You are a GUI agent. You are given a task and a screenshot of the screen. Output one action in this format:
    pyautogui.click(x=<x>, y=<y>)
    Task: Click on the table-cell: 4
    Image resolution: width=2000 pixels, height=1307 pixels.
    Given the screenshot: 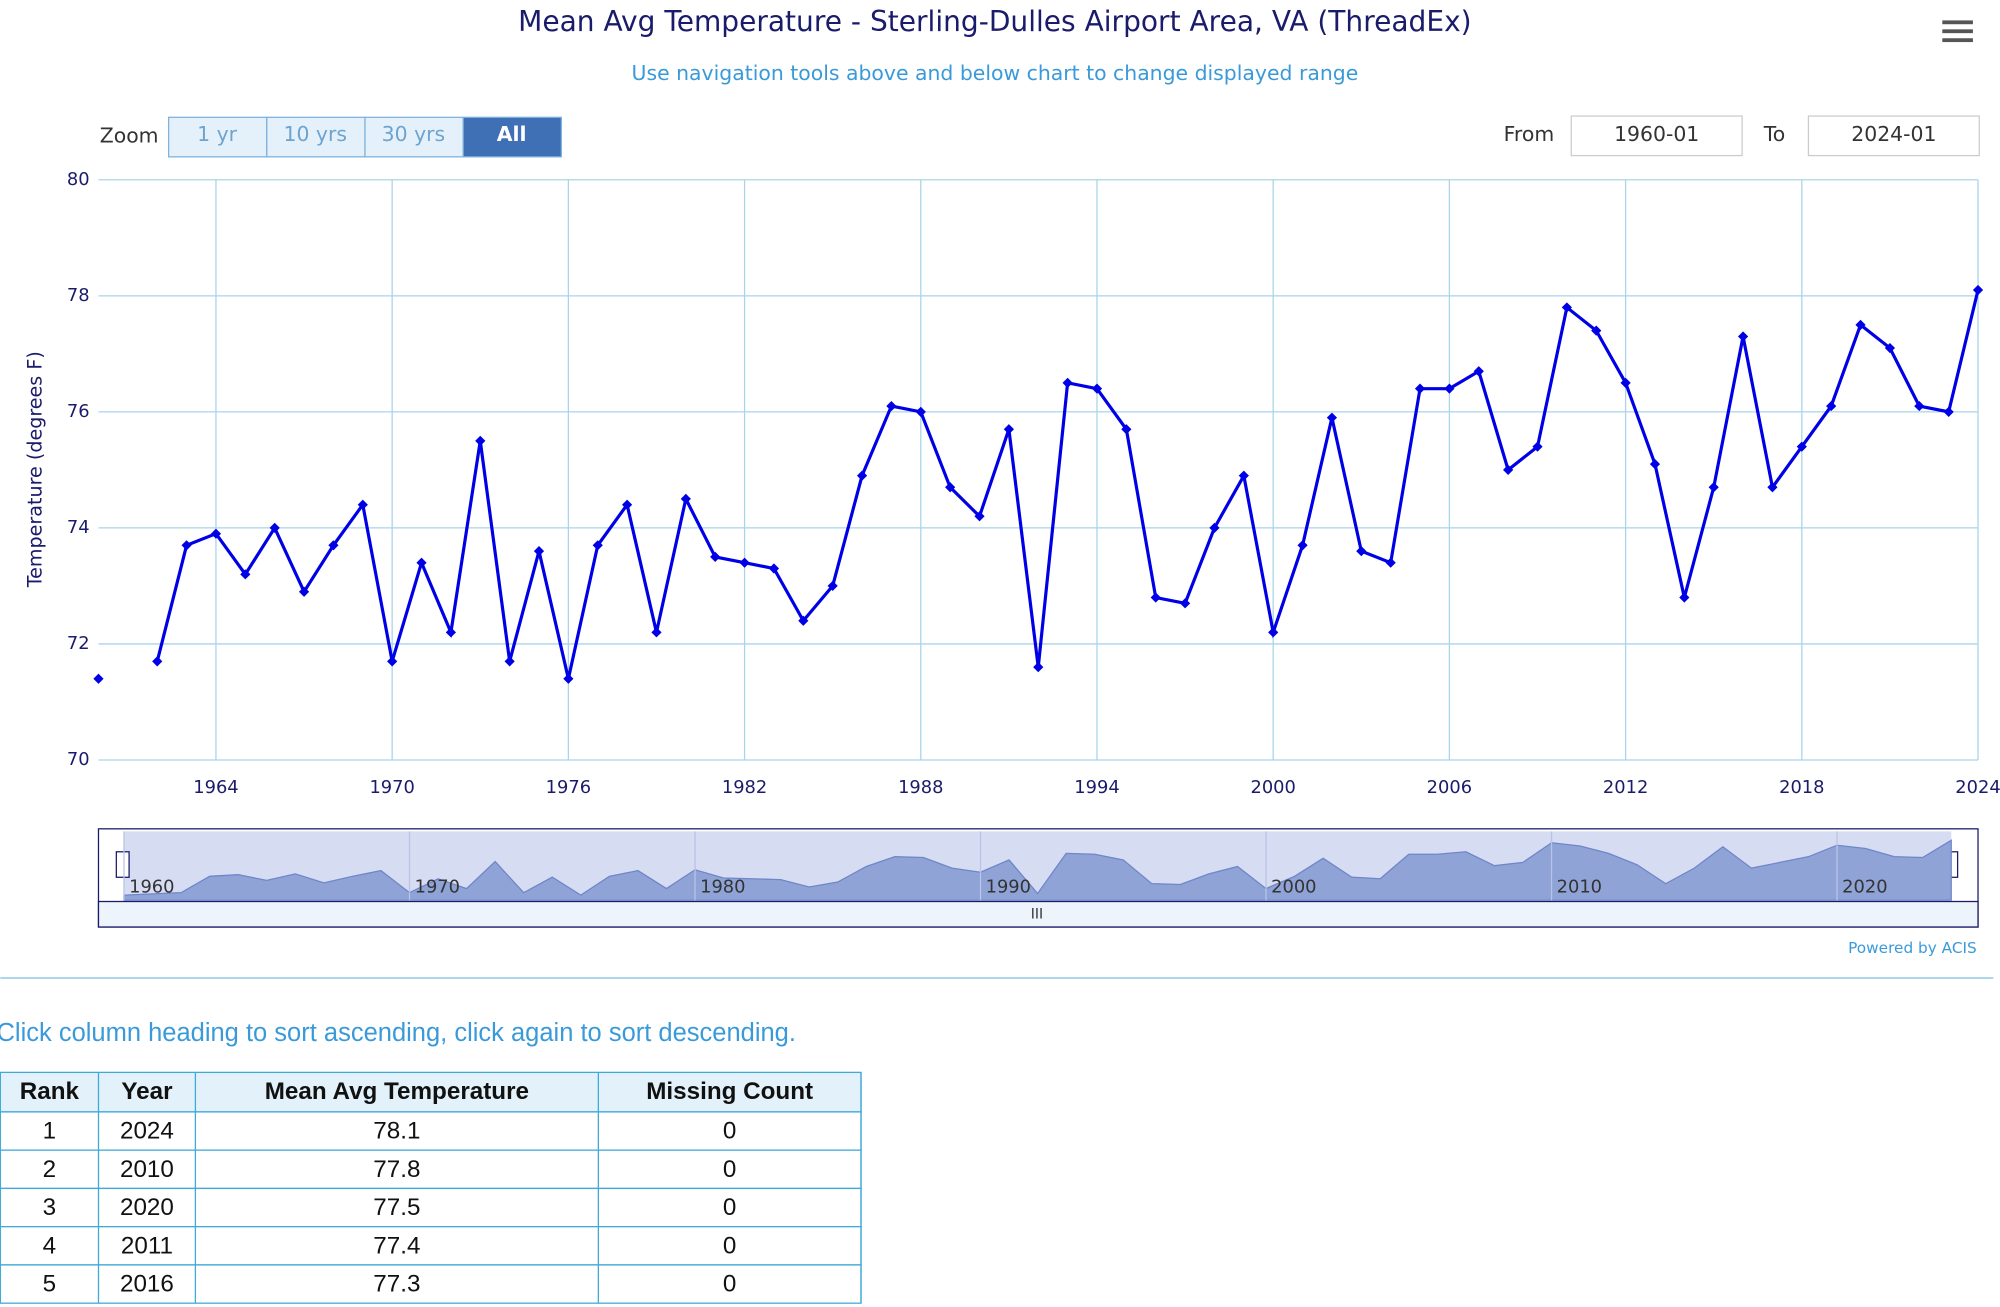 What is the action you would take?
    pyautogui.click(x=49, y=1245)
    